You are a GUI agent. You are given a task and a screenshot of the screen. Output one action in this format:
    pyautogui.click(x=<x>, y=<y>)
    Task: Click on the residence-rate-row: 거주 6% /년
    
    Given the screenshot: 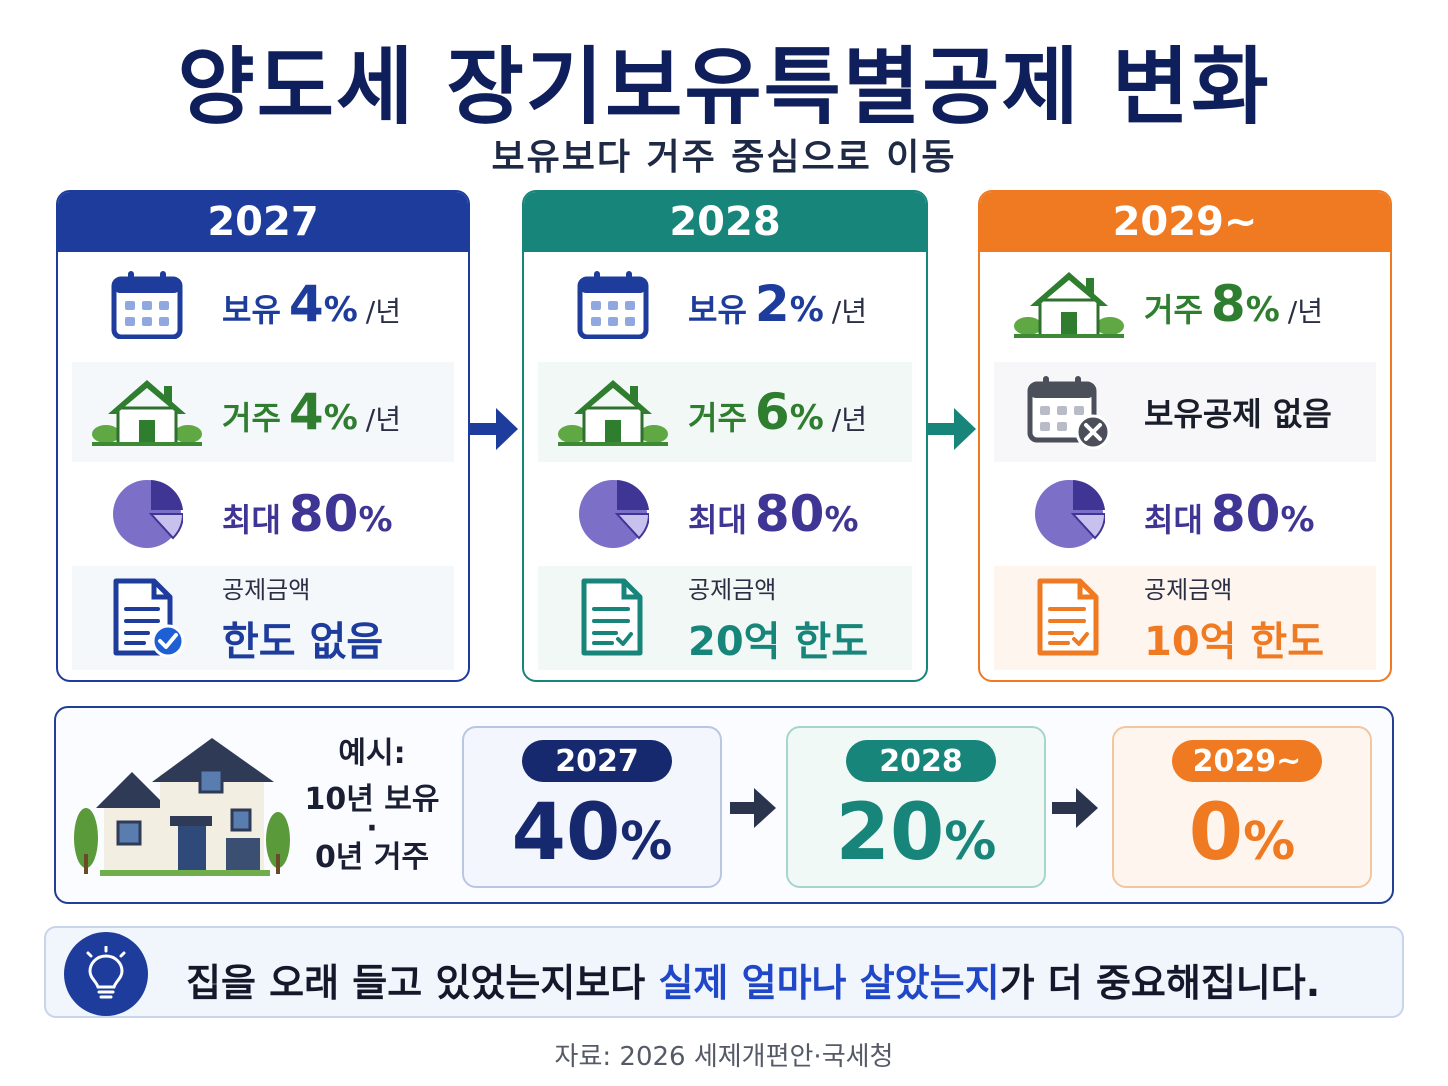 What is the action you would take?
    pyautogui.click(x=725, y=412)
    